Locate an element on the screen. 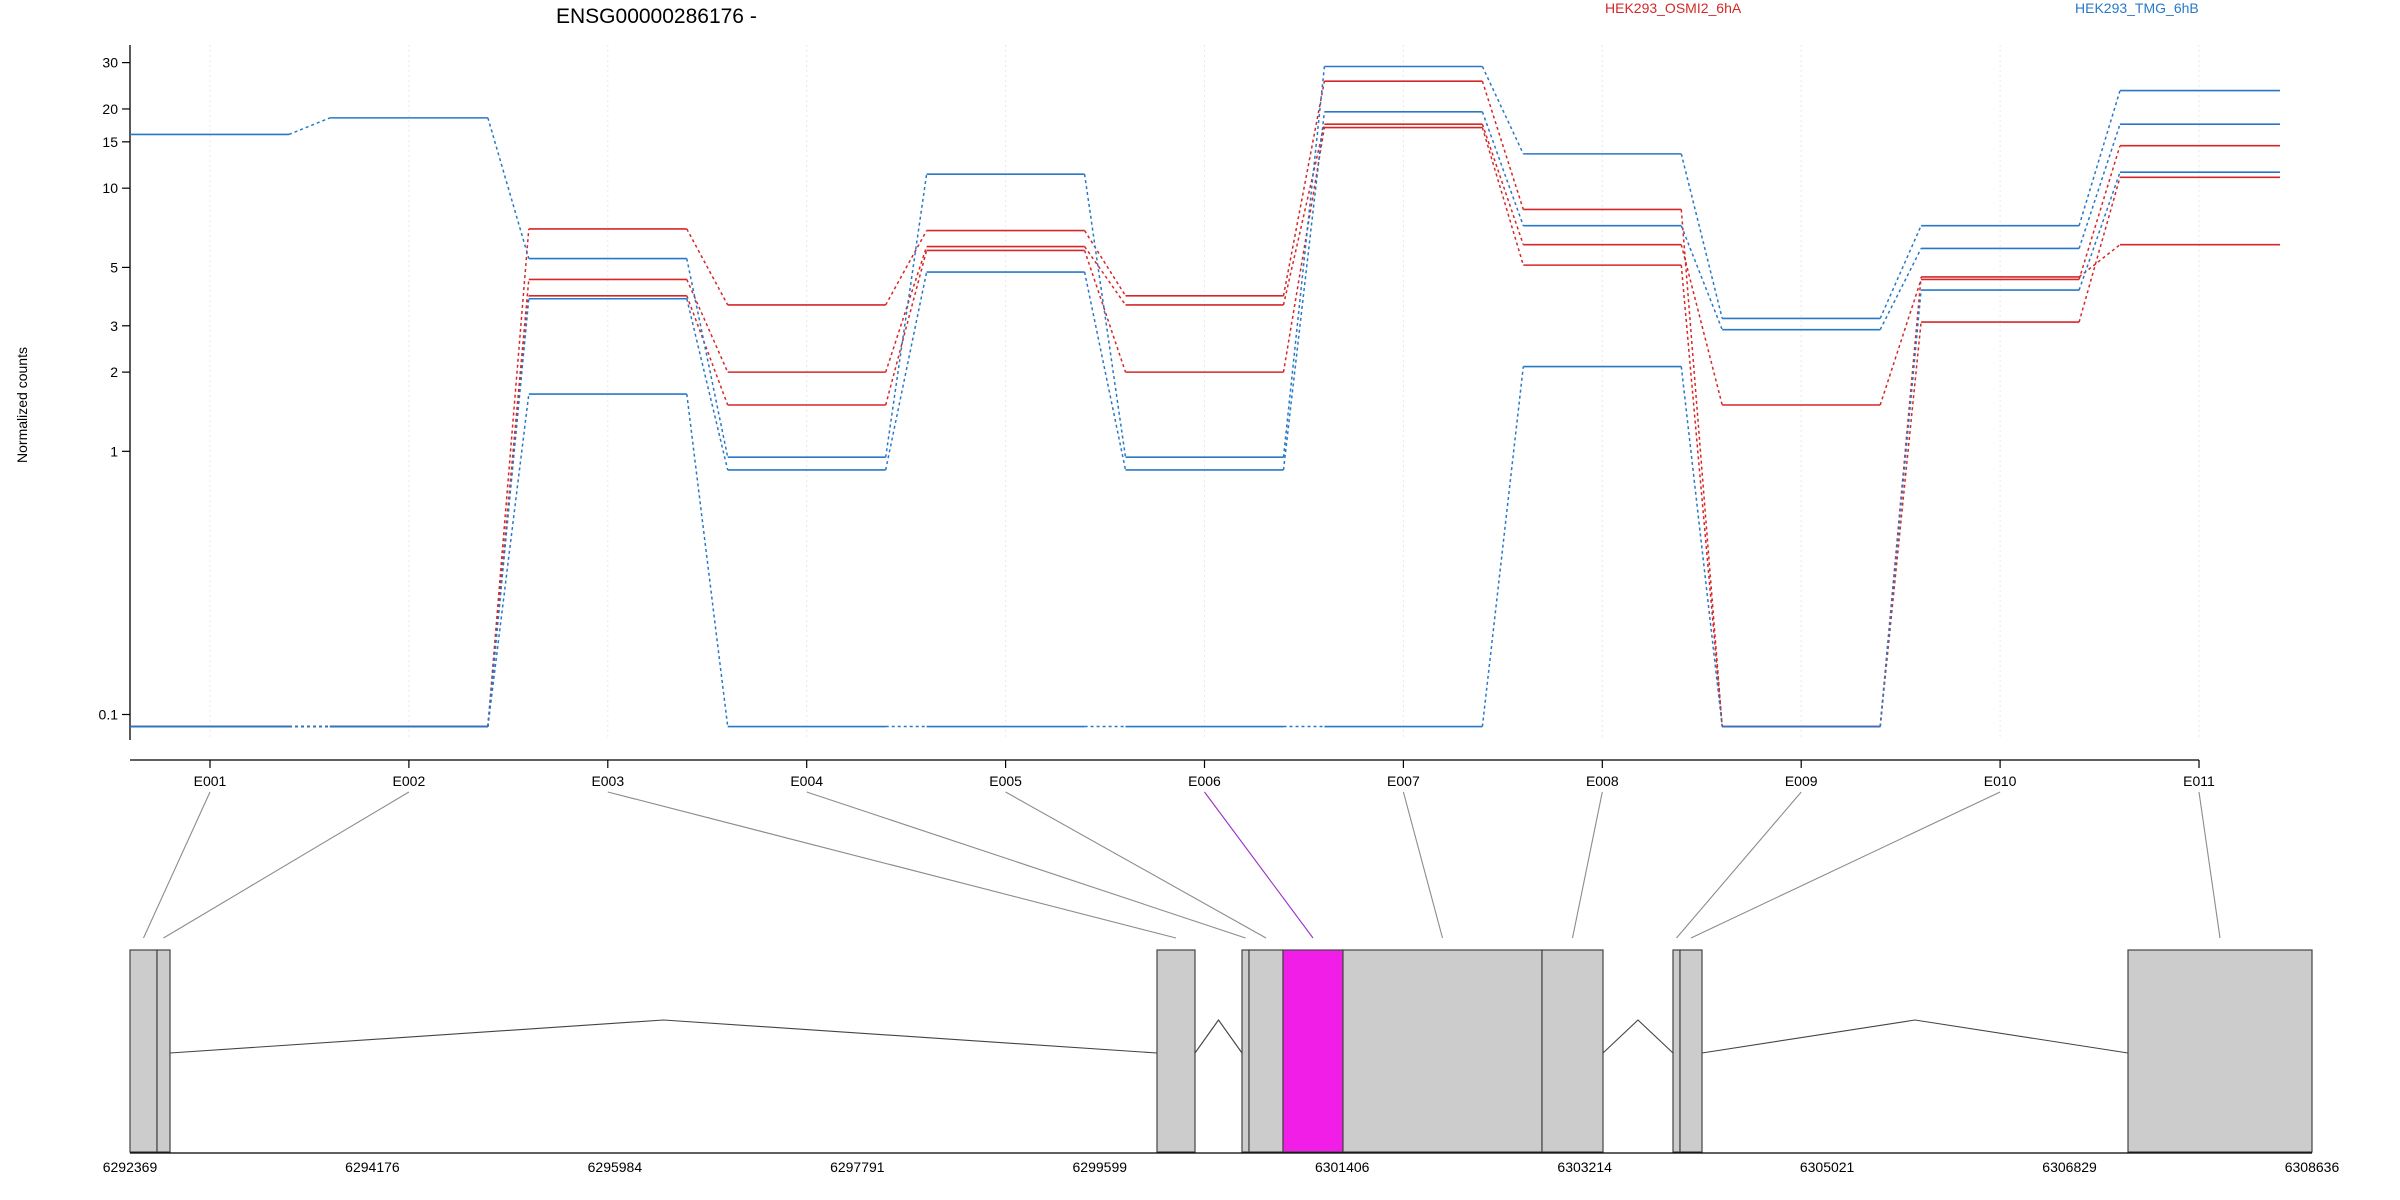 This screenshot has width=2400, height=1200. genome-tick-label-6305021: 6305021 is located at coordinates (1827, 1167).